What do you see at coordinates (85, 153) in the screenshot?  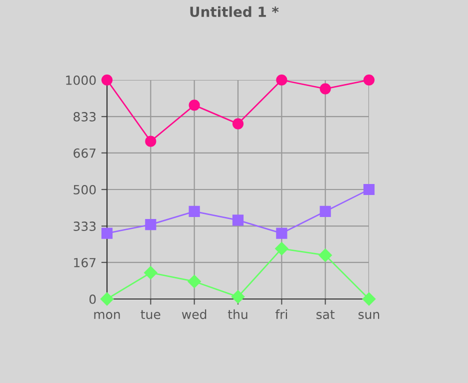 I see `y-tick-label: 667` at bounding box center [85, 153].